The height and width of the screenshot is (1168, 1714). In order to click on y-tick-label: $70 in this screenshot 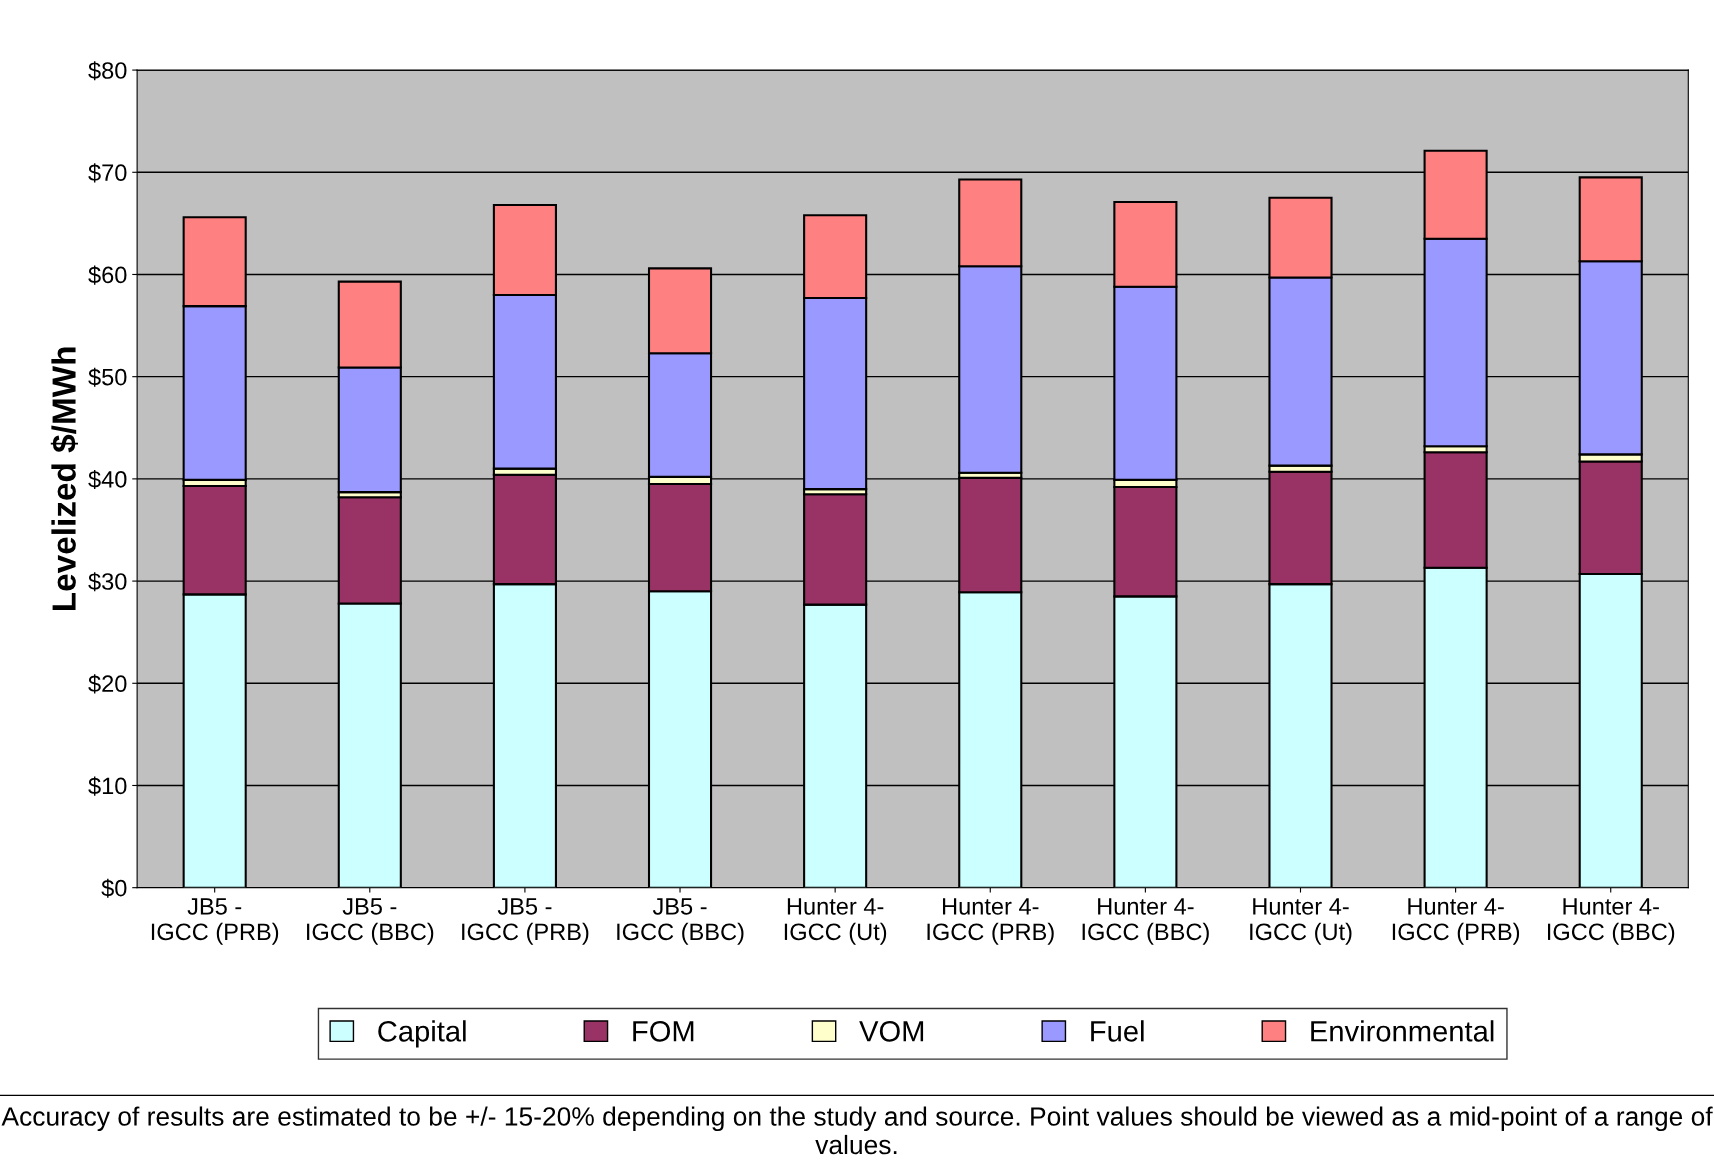, I will do `click(107, 173)`.